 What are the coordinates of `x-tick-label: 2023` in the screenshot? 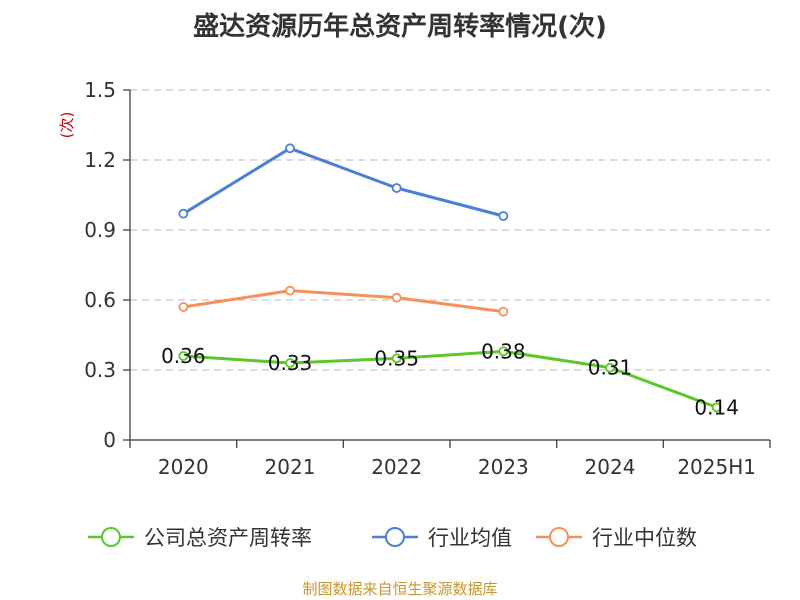 It's located at (503, 467).